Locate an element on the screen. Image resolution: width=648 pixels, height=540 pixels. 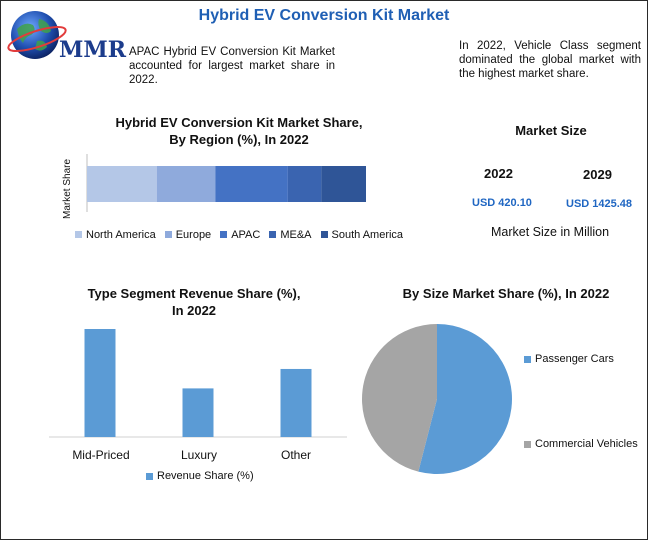
region-legend-me-and-a: ME&A is located at coordinates (290, 234).